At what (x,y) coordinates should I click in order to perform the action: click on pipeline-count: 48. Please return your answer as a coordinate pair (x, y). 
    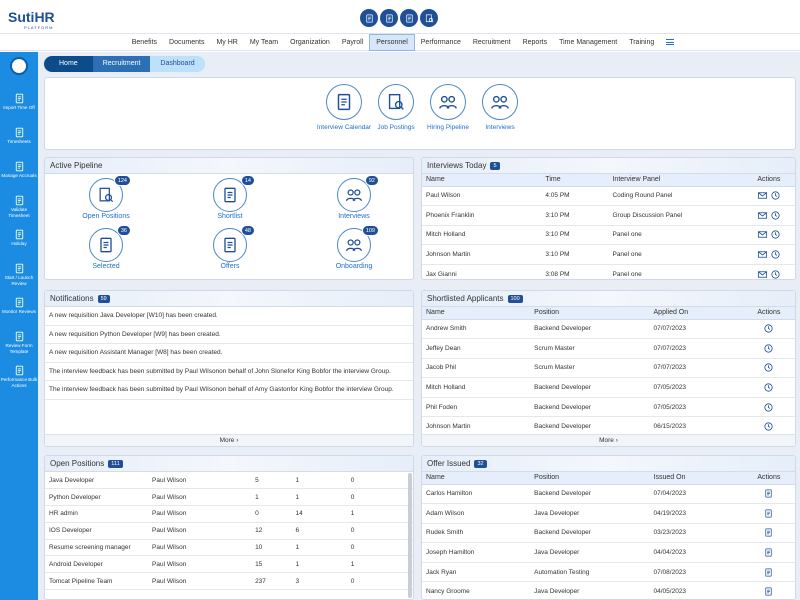
    Looking at the image, I should click on (247, 230).